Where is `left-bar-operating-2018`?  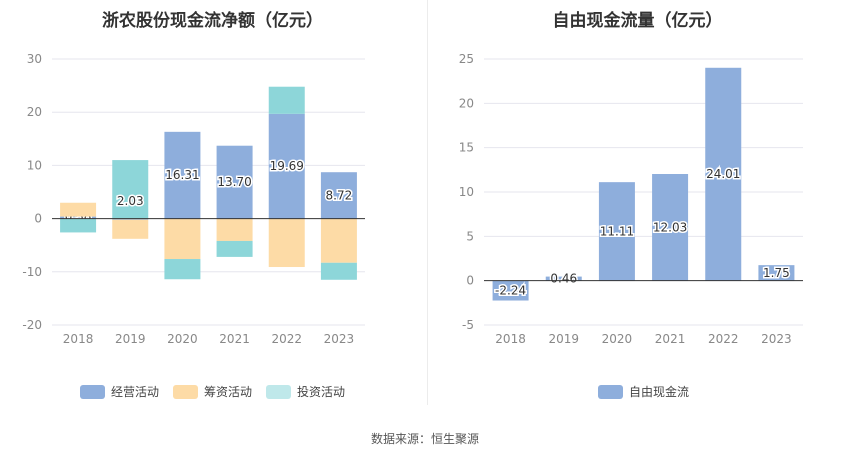
left-bar-operating-2018 is located at coordinates (78, 217).